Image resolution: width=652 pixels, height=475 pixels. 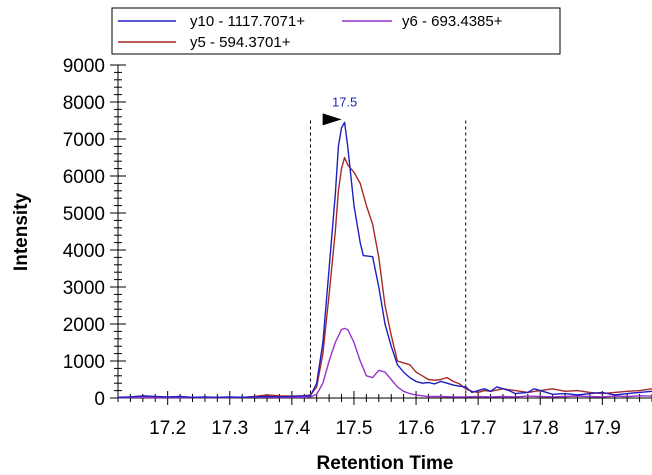 What do you see at coordinates (84, 362) in the screenshot?
I see `y-tick-label: 1000` at bounding box center [84, 362].